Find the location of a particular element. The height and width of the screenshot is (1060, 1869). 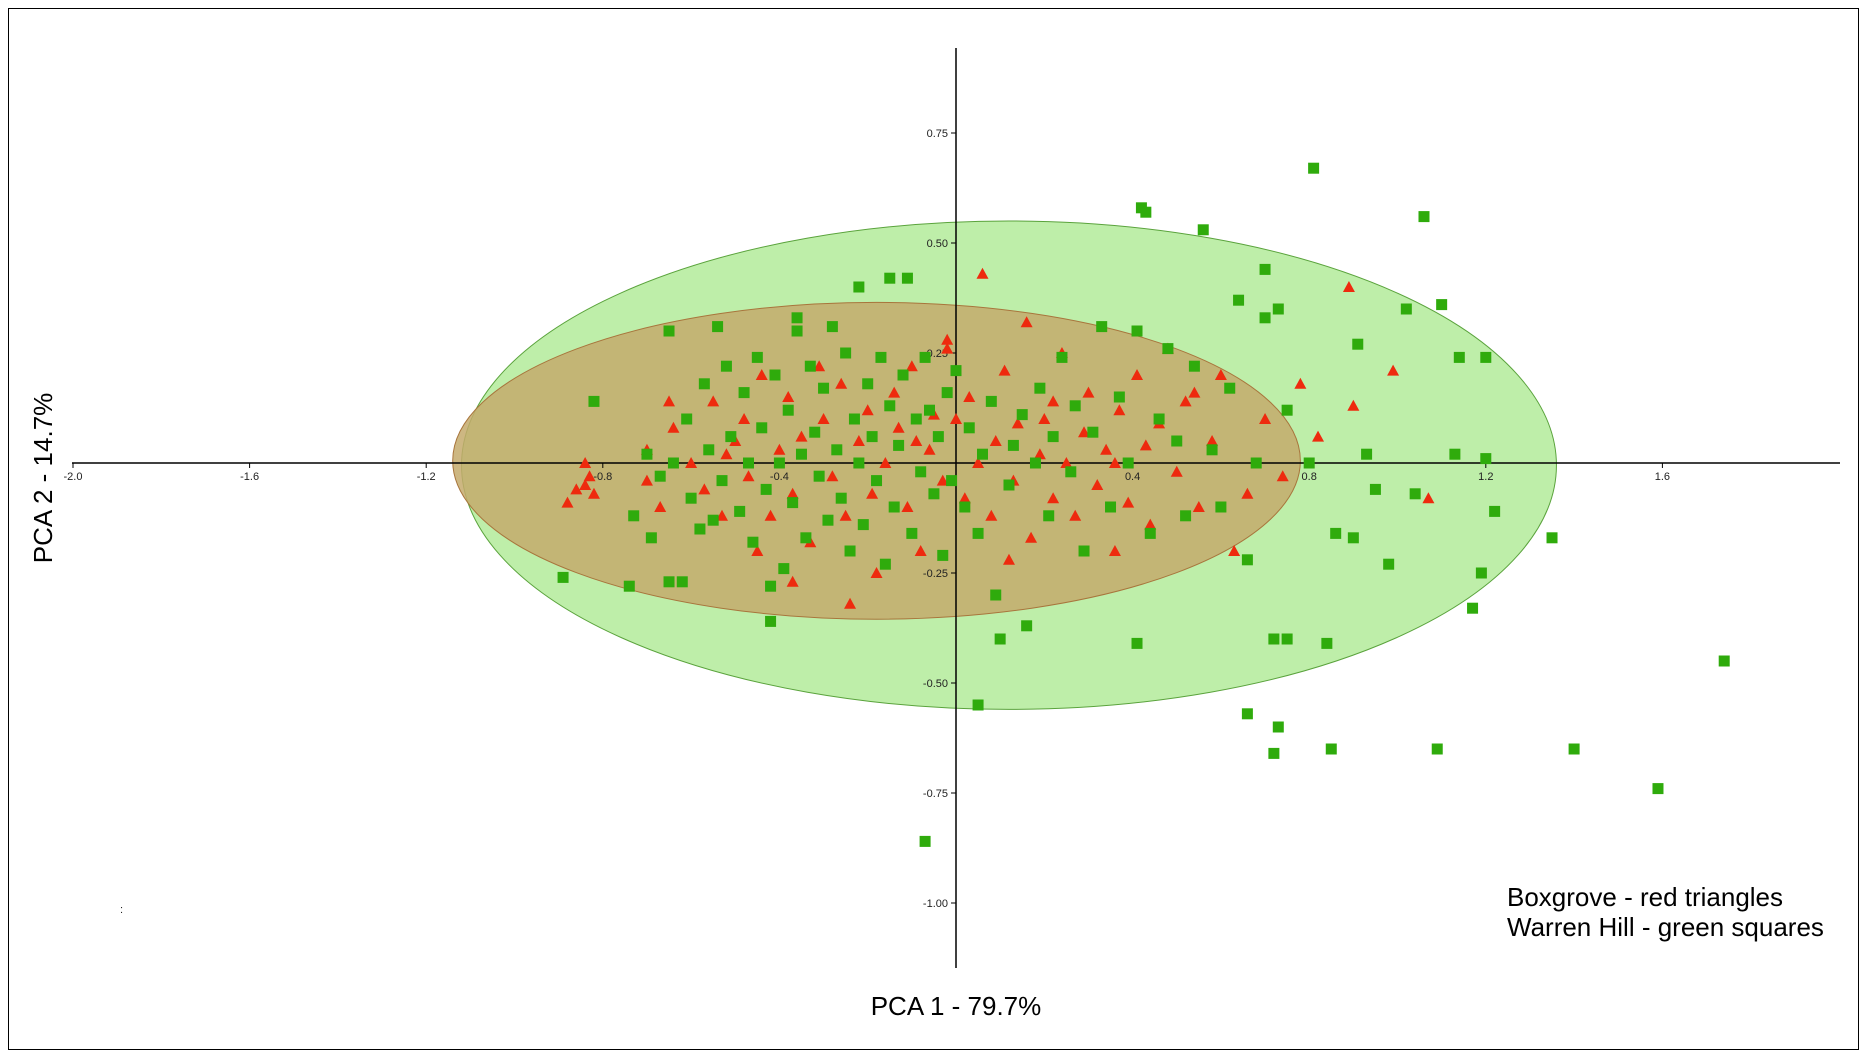

x-tick-label: -0.8 is located at coordinates (602, 477).